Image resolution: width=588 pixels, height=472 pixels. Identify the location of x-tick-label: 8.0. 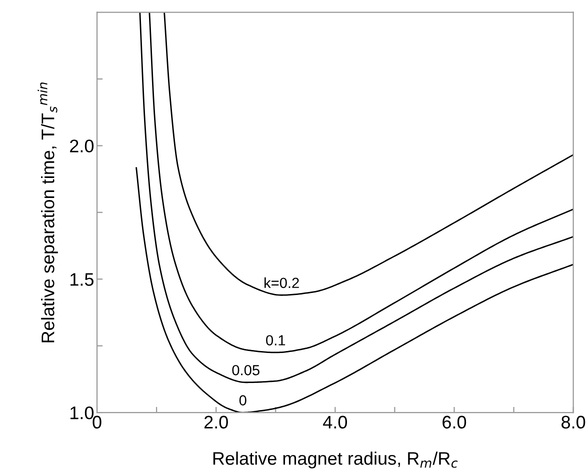
(574, 422).